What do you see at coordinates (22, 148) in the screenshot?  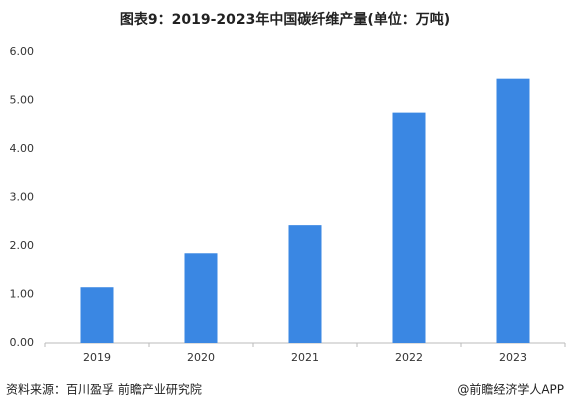 I see `y-tick-label: 4.00` at bounding box center [22, 148].